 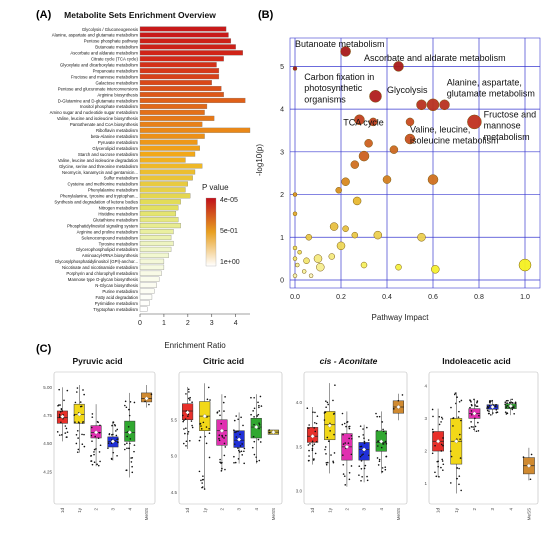 What do you see at coordinates (140, 323) in the screenshot?
I see `x-tick-label: 0` at bounding box center [140, 323].